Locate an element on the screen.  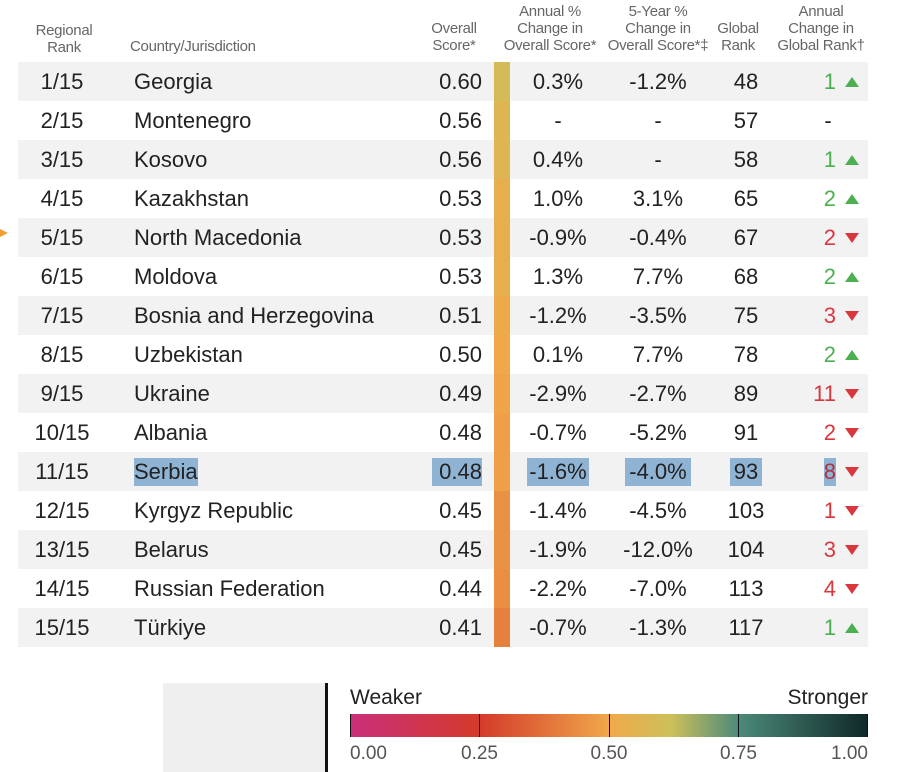
five-year-change: -1.2% is located at coordinates (658, 81).